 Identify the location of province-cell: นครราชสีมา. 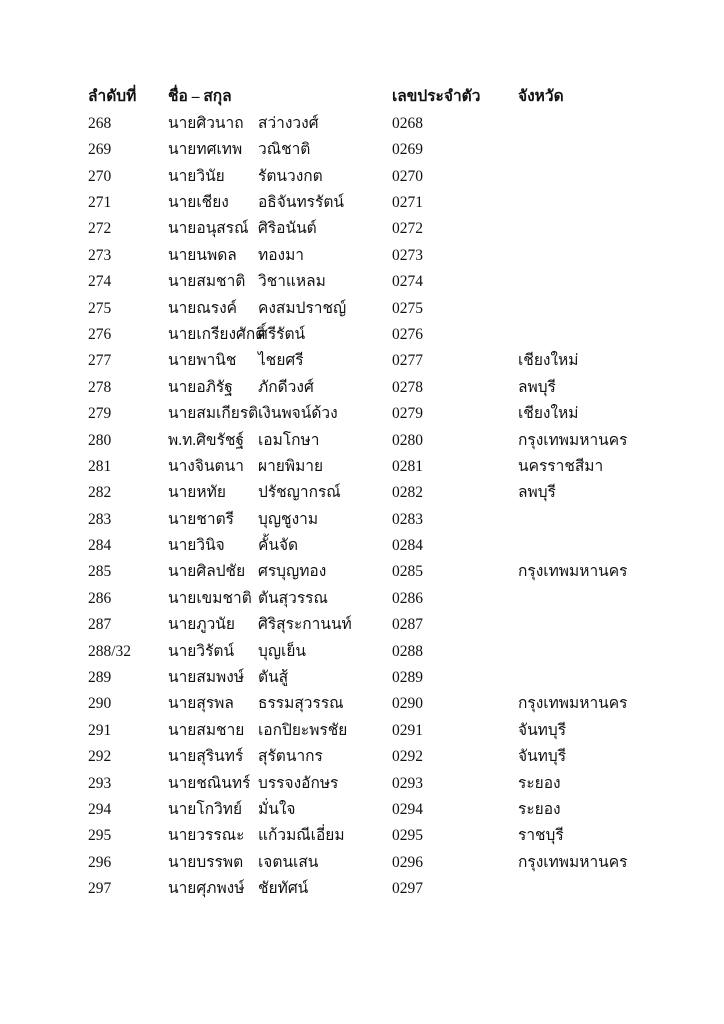
(561, 466).